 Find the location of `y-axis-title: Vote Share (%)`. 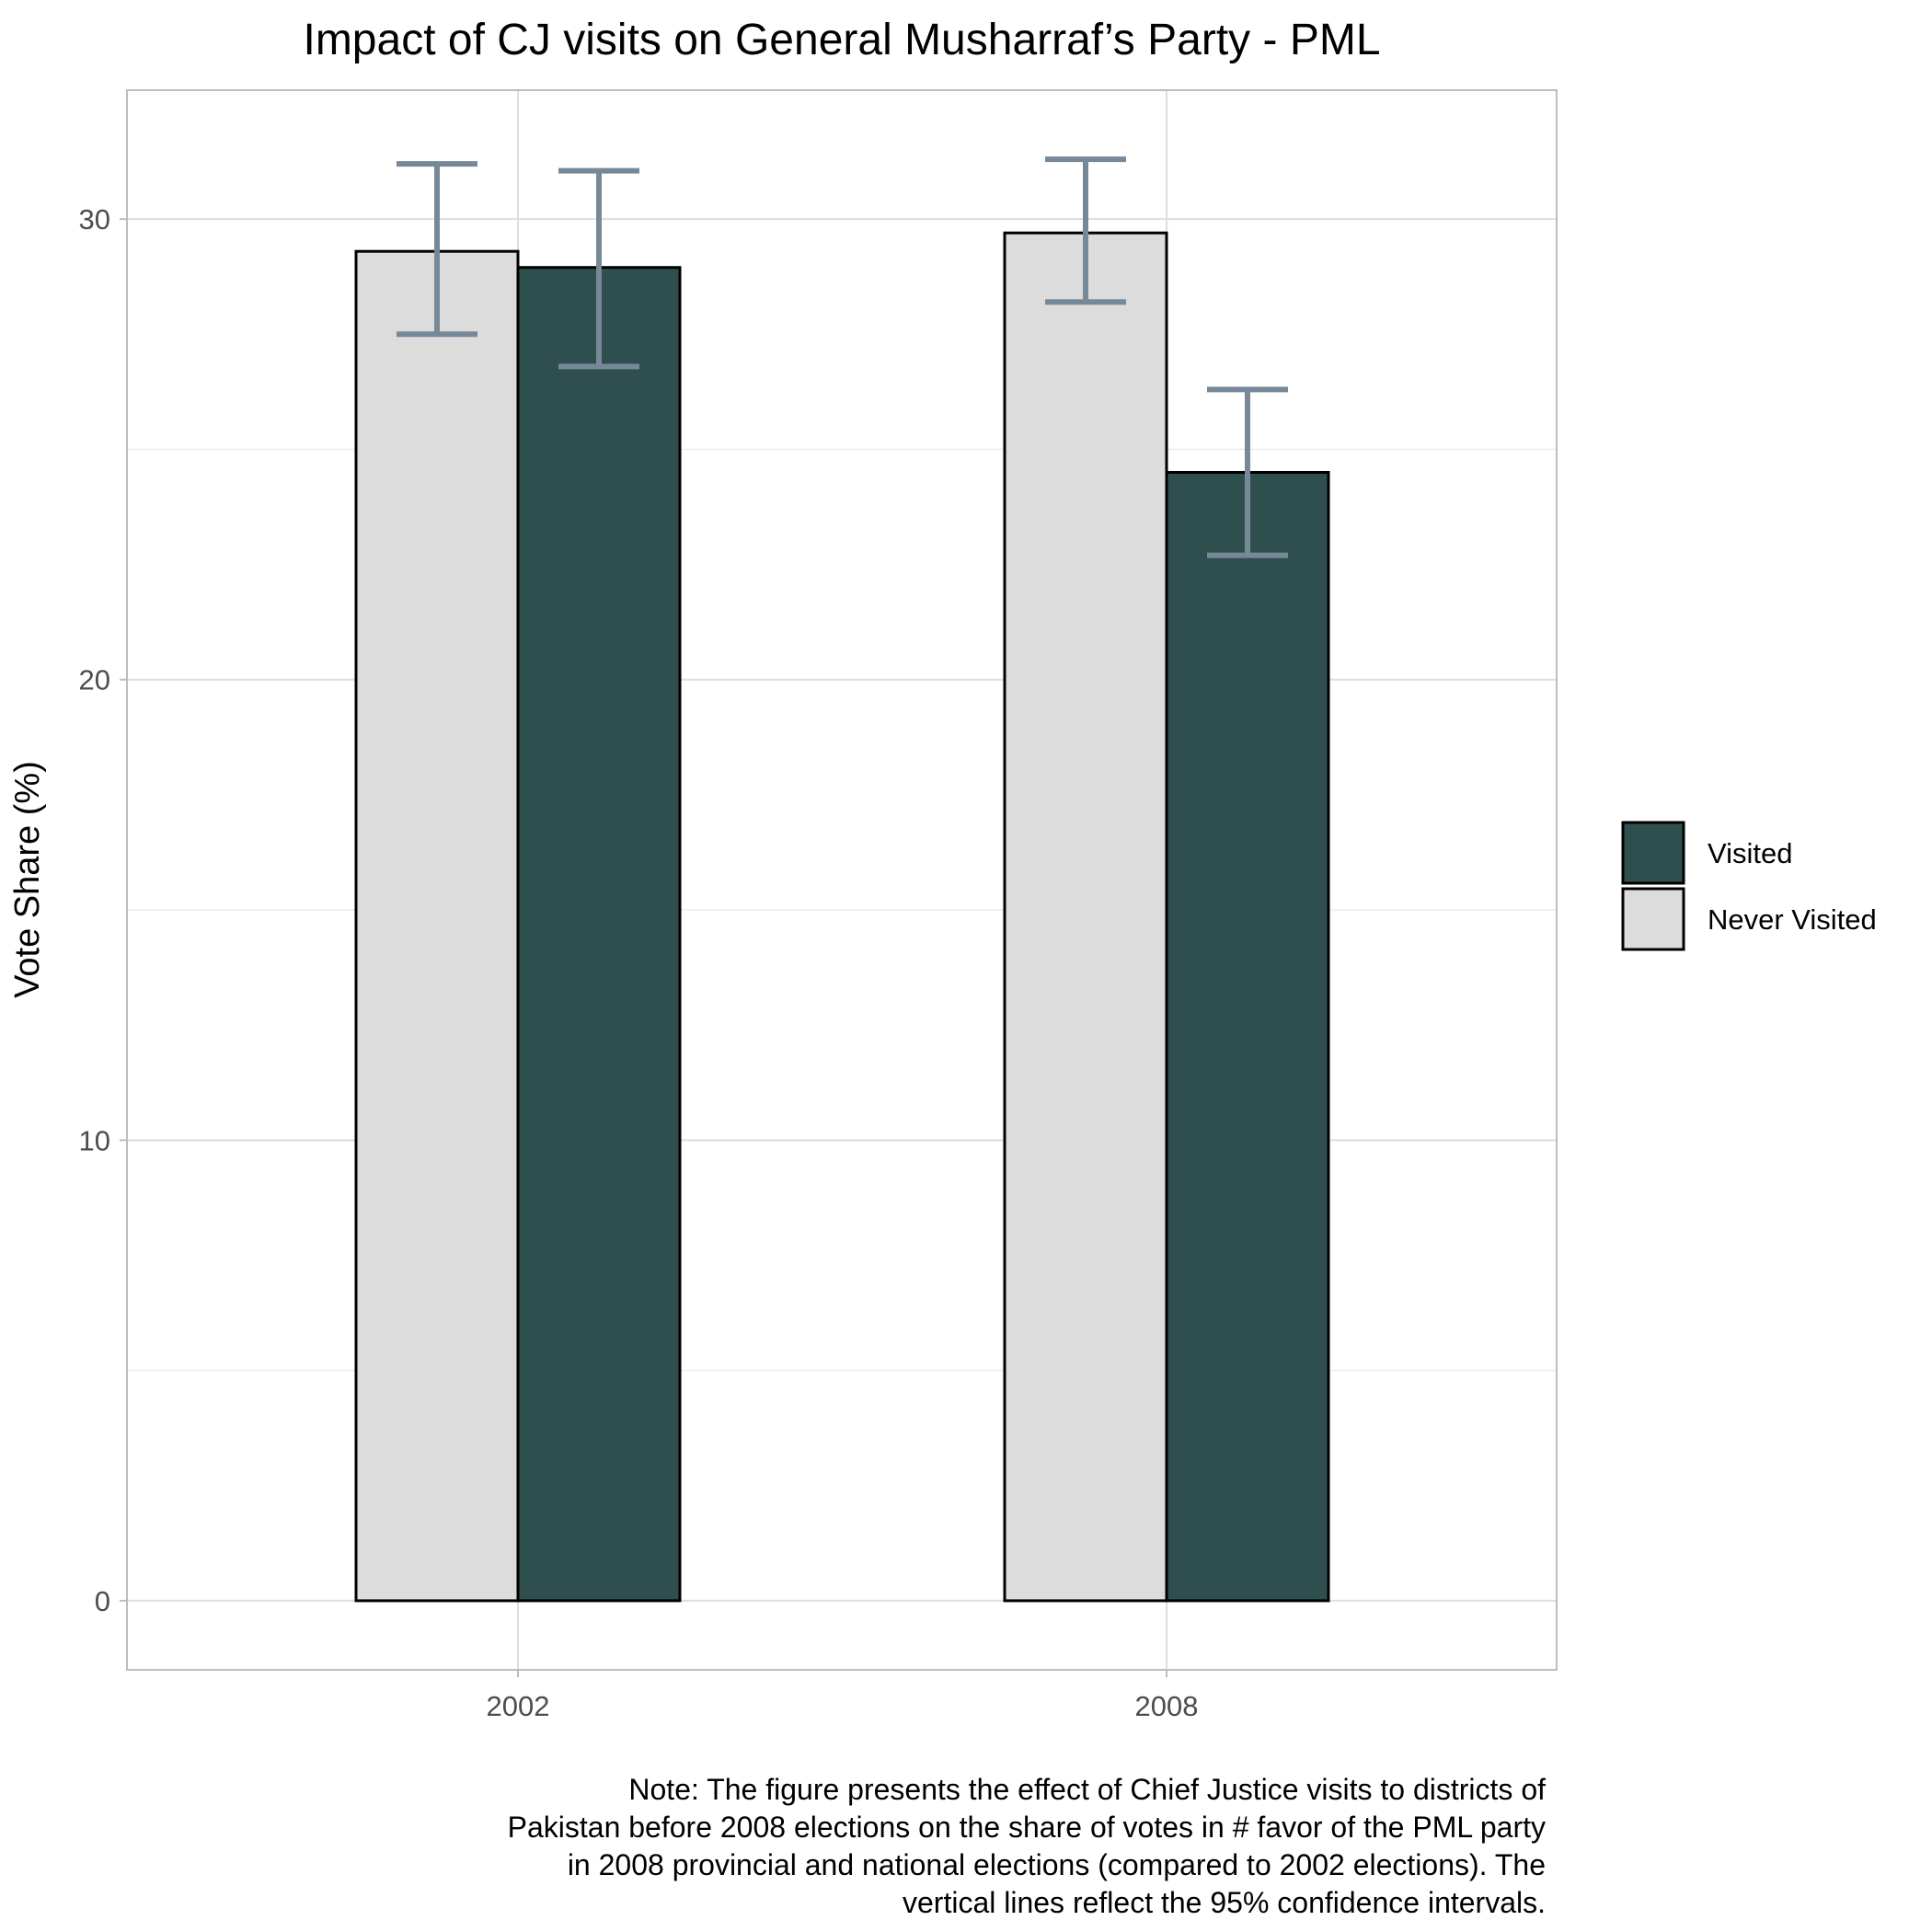

y-axis-title: Vote Share (%) is located at coordinates (27, 879).